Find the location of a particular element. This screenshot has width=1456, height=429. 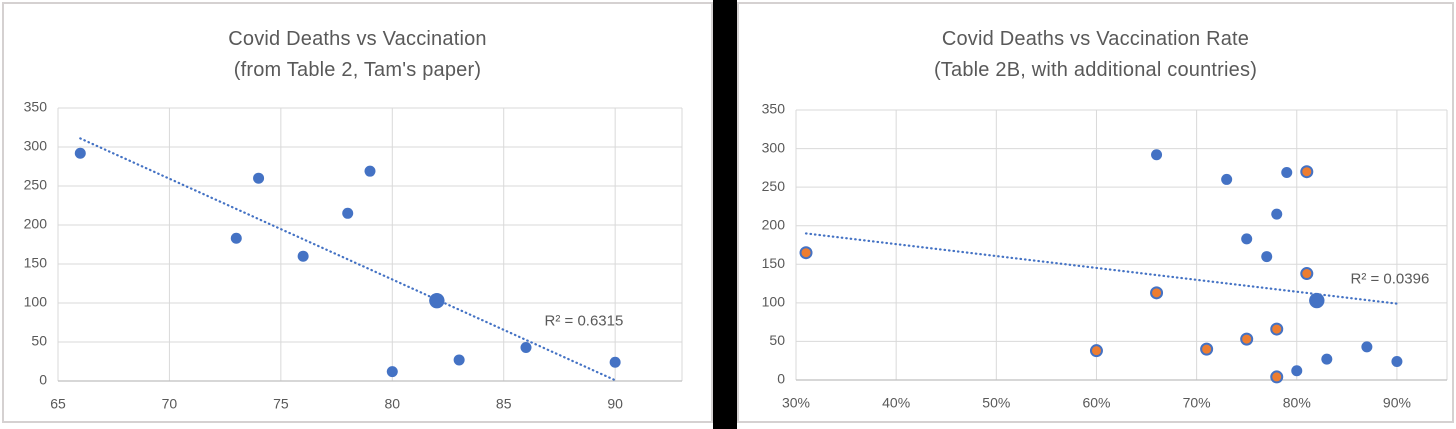

x-axis-tick-label: 40% is located at coordinates (896, 403).